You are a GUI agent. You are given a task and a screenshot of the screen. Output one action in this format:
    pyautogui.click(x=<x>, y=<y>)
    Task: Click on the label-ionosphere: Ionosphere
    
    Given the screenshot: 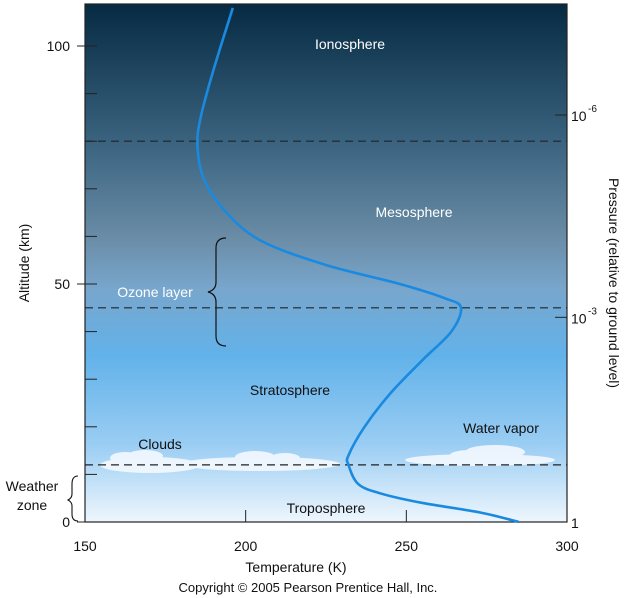 What is the action you would take?
    pyautogui.click(x=350, y=44)
    